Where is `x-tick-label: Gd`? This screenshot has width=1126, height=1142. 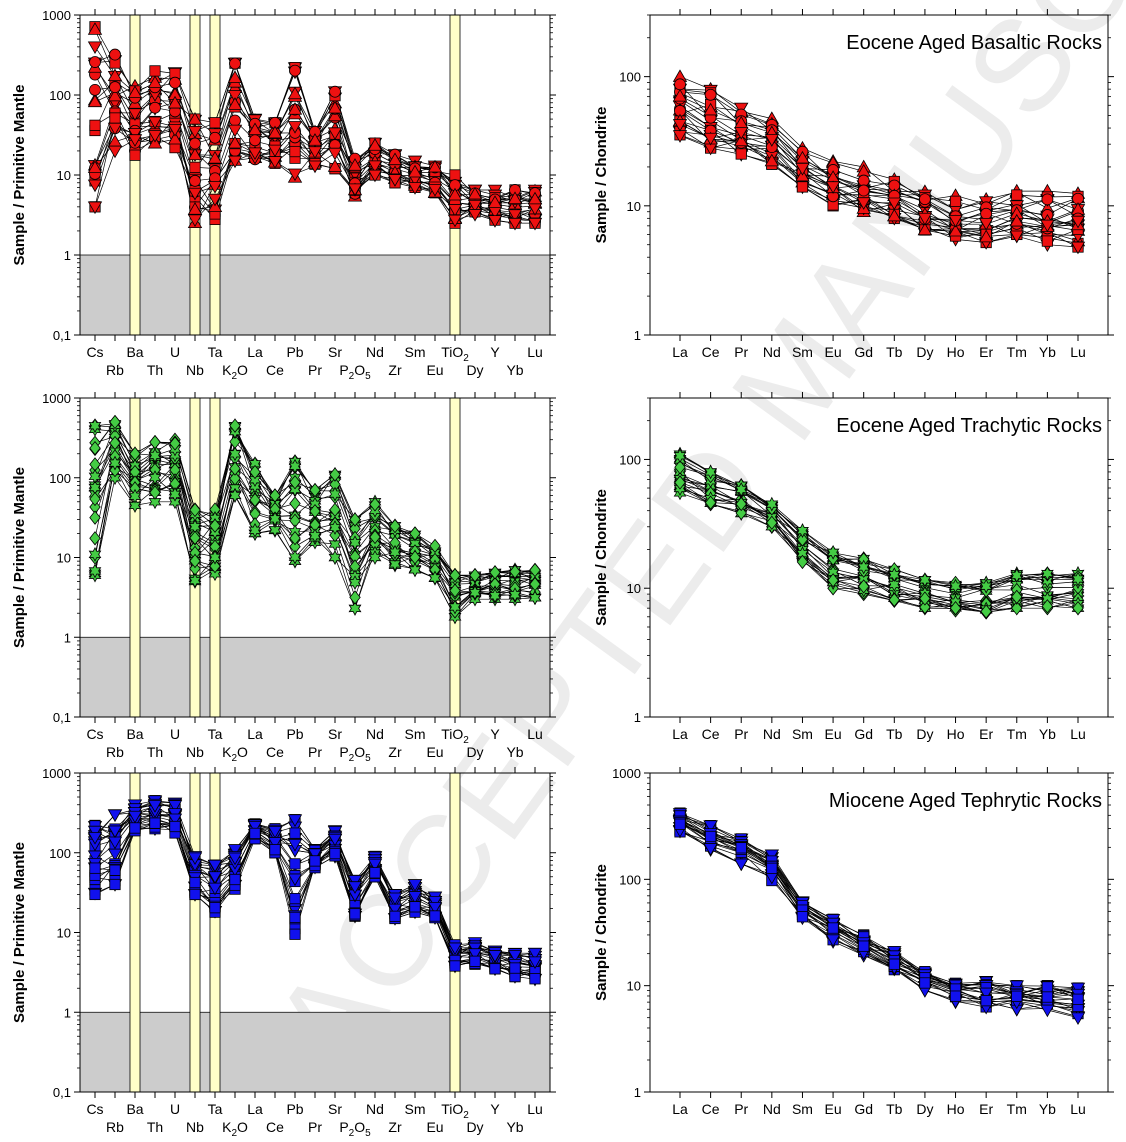 x-tick-label: Gd is located at coordinates (863, 1109).